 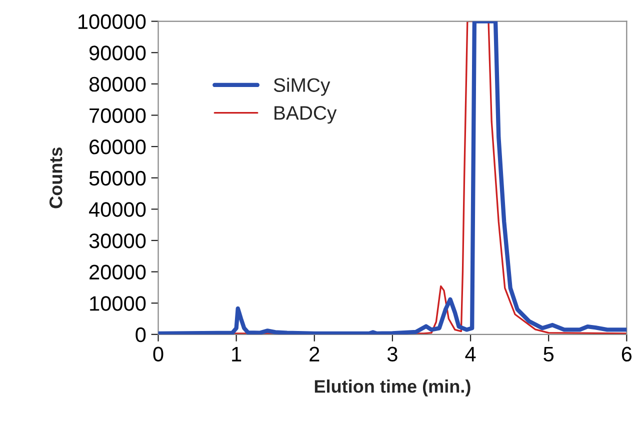 I want to click on y-tick-label: 20000, so click(x=118, y=272).